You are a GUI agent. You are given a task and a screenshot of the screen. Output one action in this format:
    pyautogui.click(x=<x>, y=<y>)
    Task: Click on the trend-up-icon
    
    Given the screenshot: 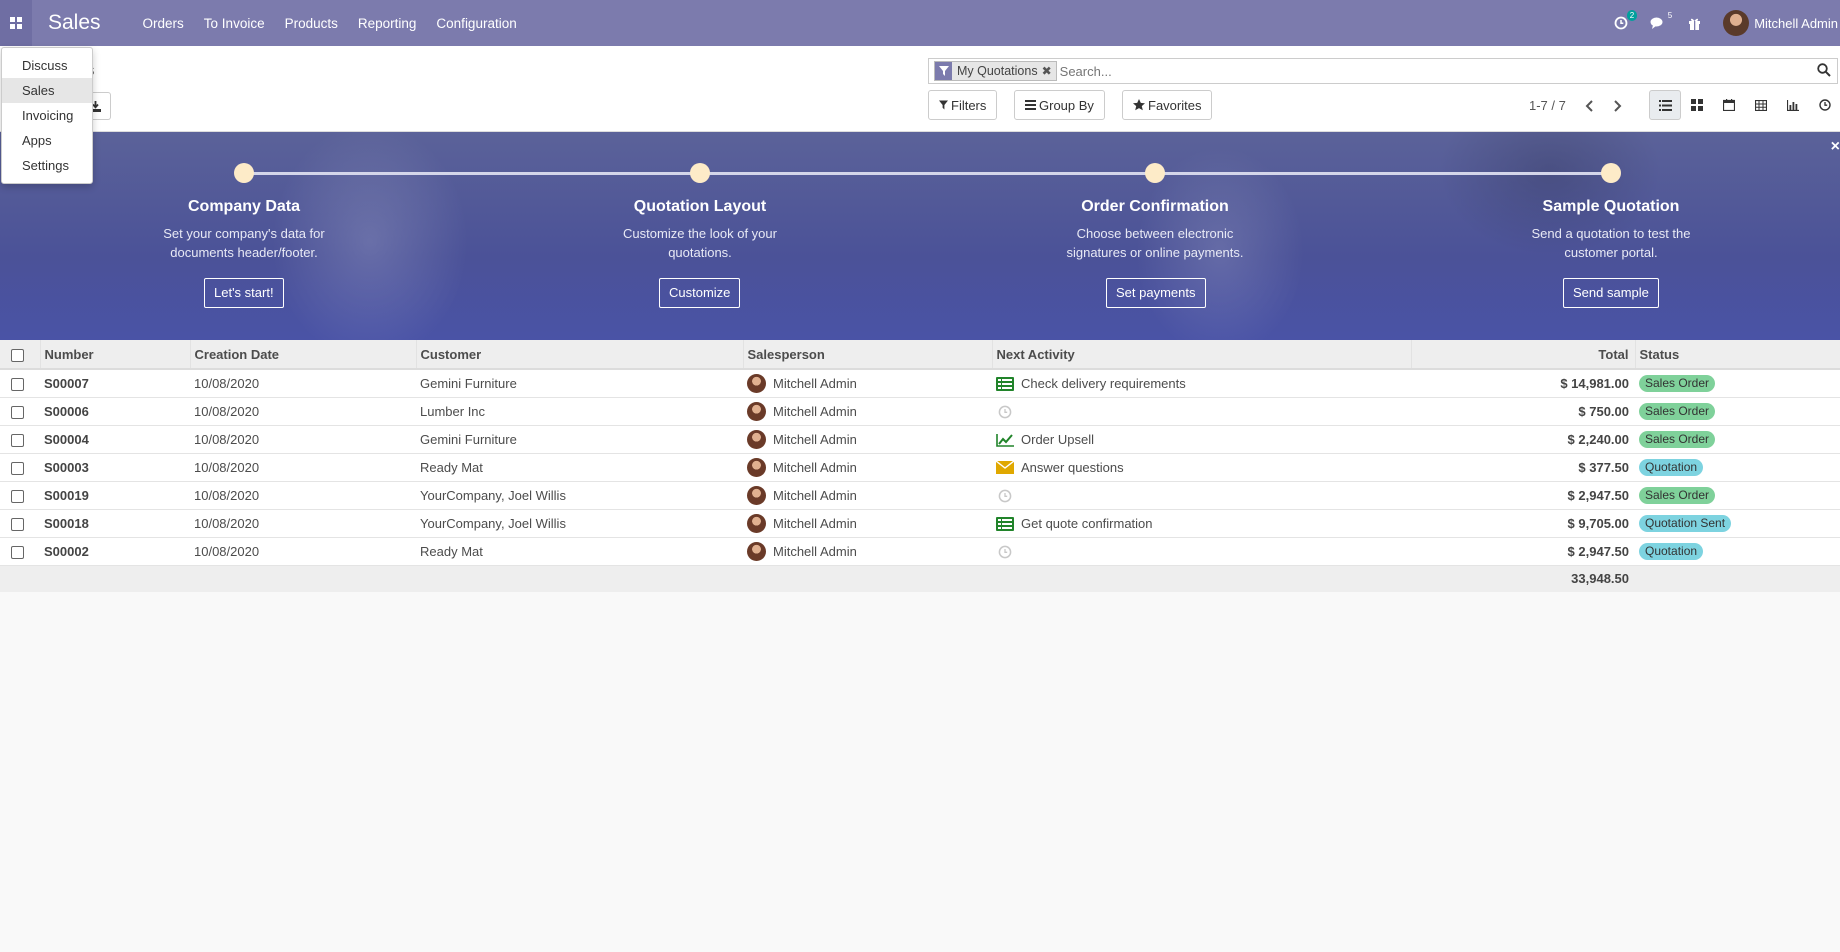 What is the action you would take?
    pyautogui.click(x=1005, y=440)
    